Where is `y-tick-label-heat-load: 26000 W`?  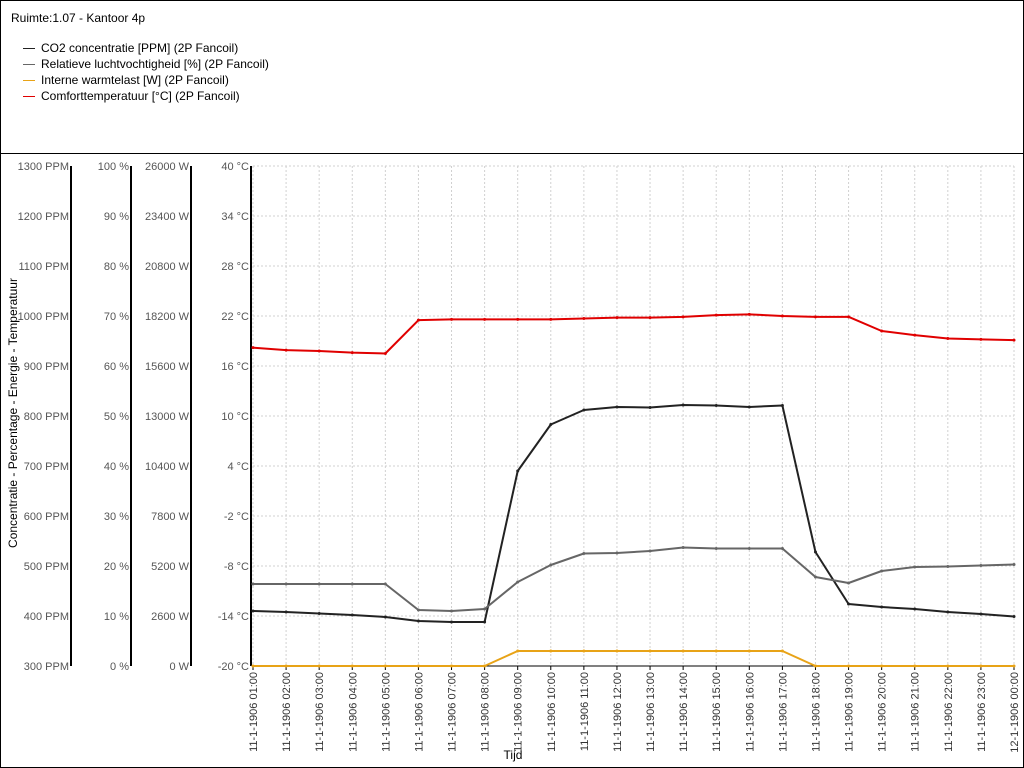
y-tick-label-heat-load: 26000 W is located at coordinates (167, 167).